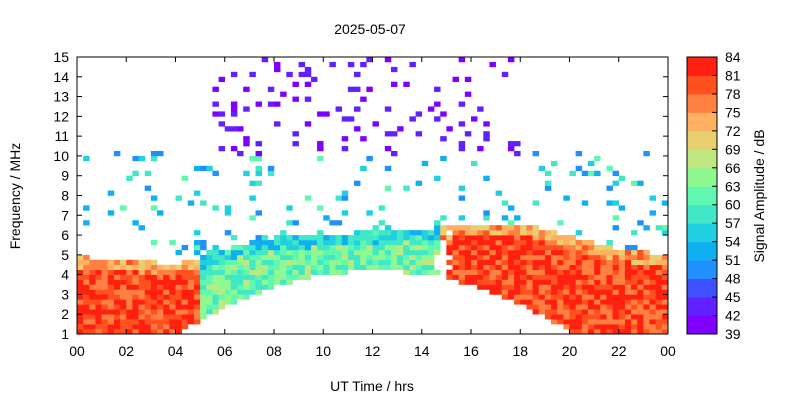 The width and height of the screenshot is (800, 405). Describe the element at coordinates (65, 255) in the screenshot. I see `y-tick-label: 5` at that location.